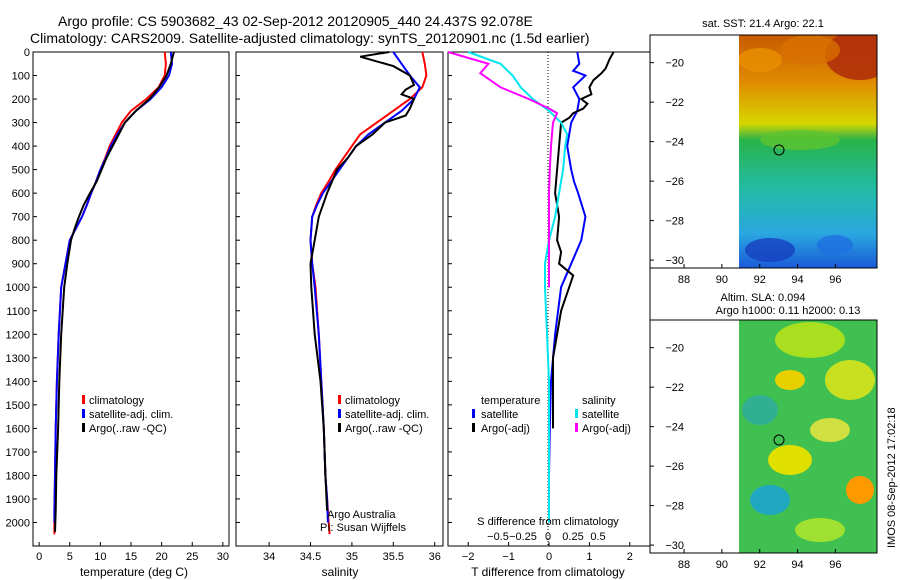 This screenshot has width=900, height=580. I want to click on depth-tick-label: 500, so click(21, 171).